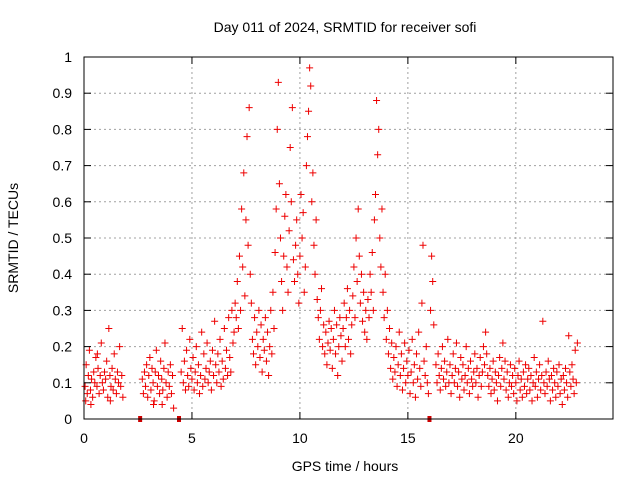 The image size is (640, 480). What do you see at coordinates (63, 129) in the screenshot?
I see `y-tick-label: 0.8` at bounding box center [63, 129].